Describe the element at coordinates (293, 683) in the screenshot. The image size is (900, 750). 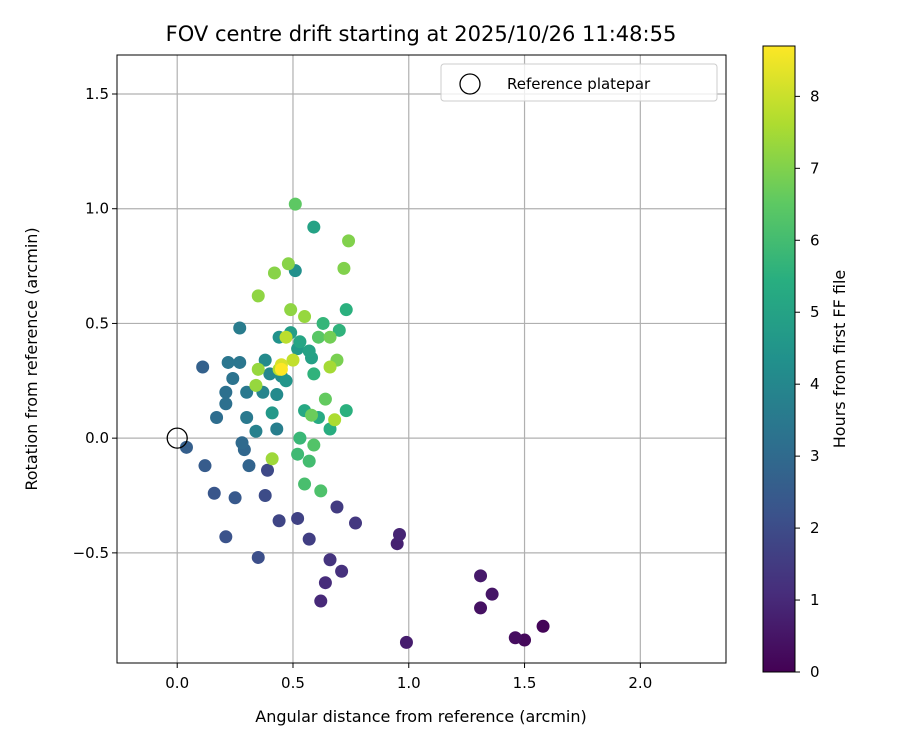
I see `x-tick-label: 0.5` at that location.